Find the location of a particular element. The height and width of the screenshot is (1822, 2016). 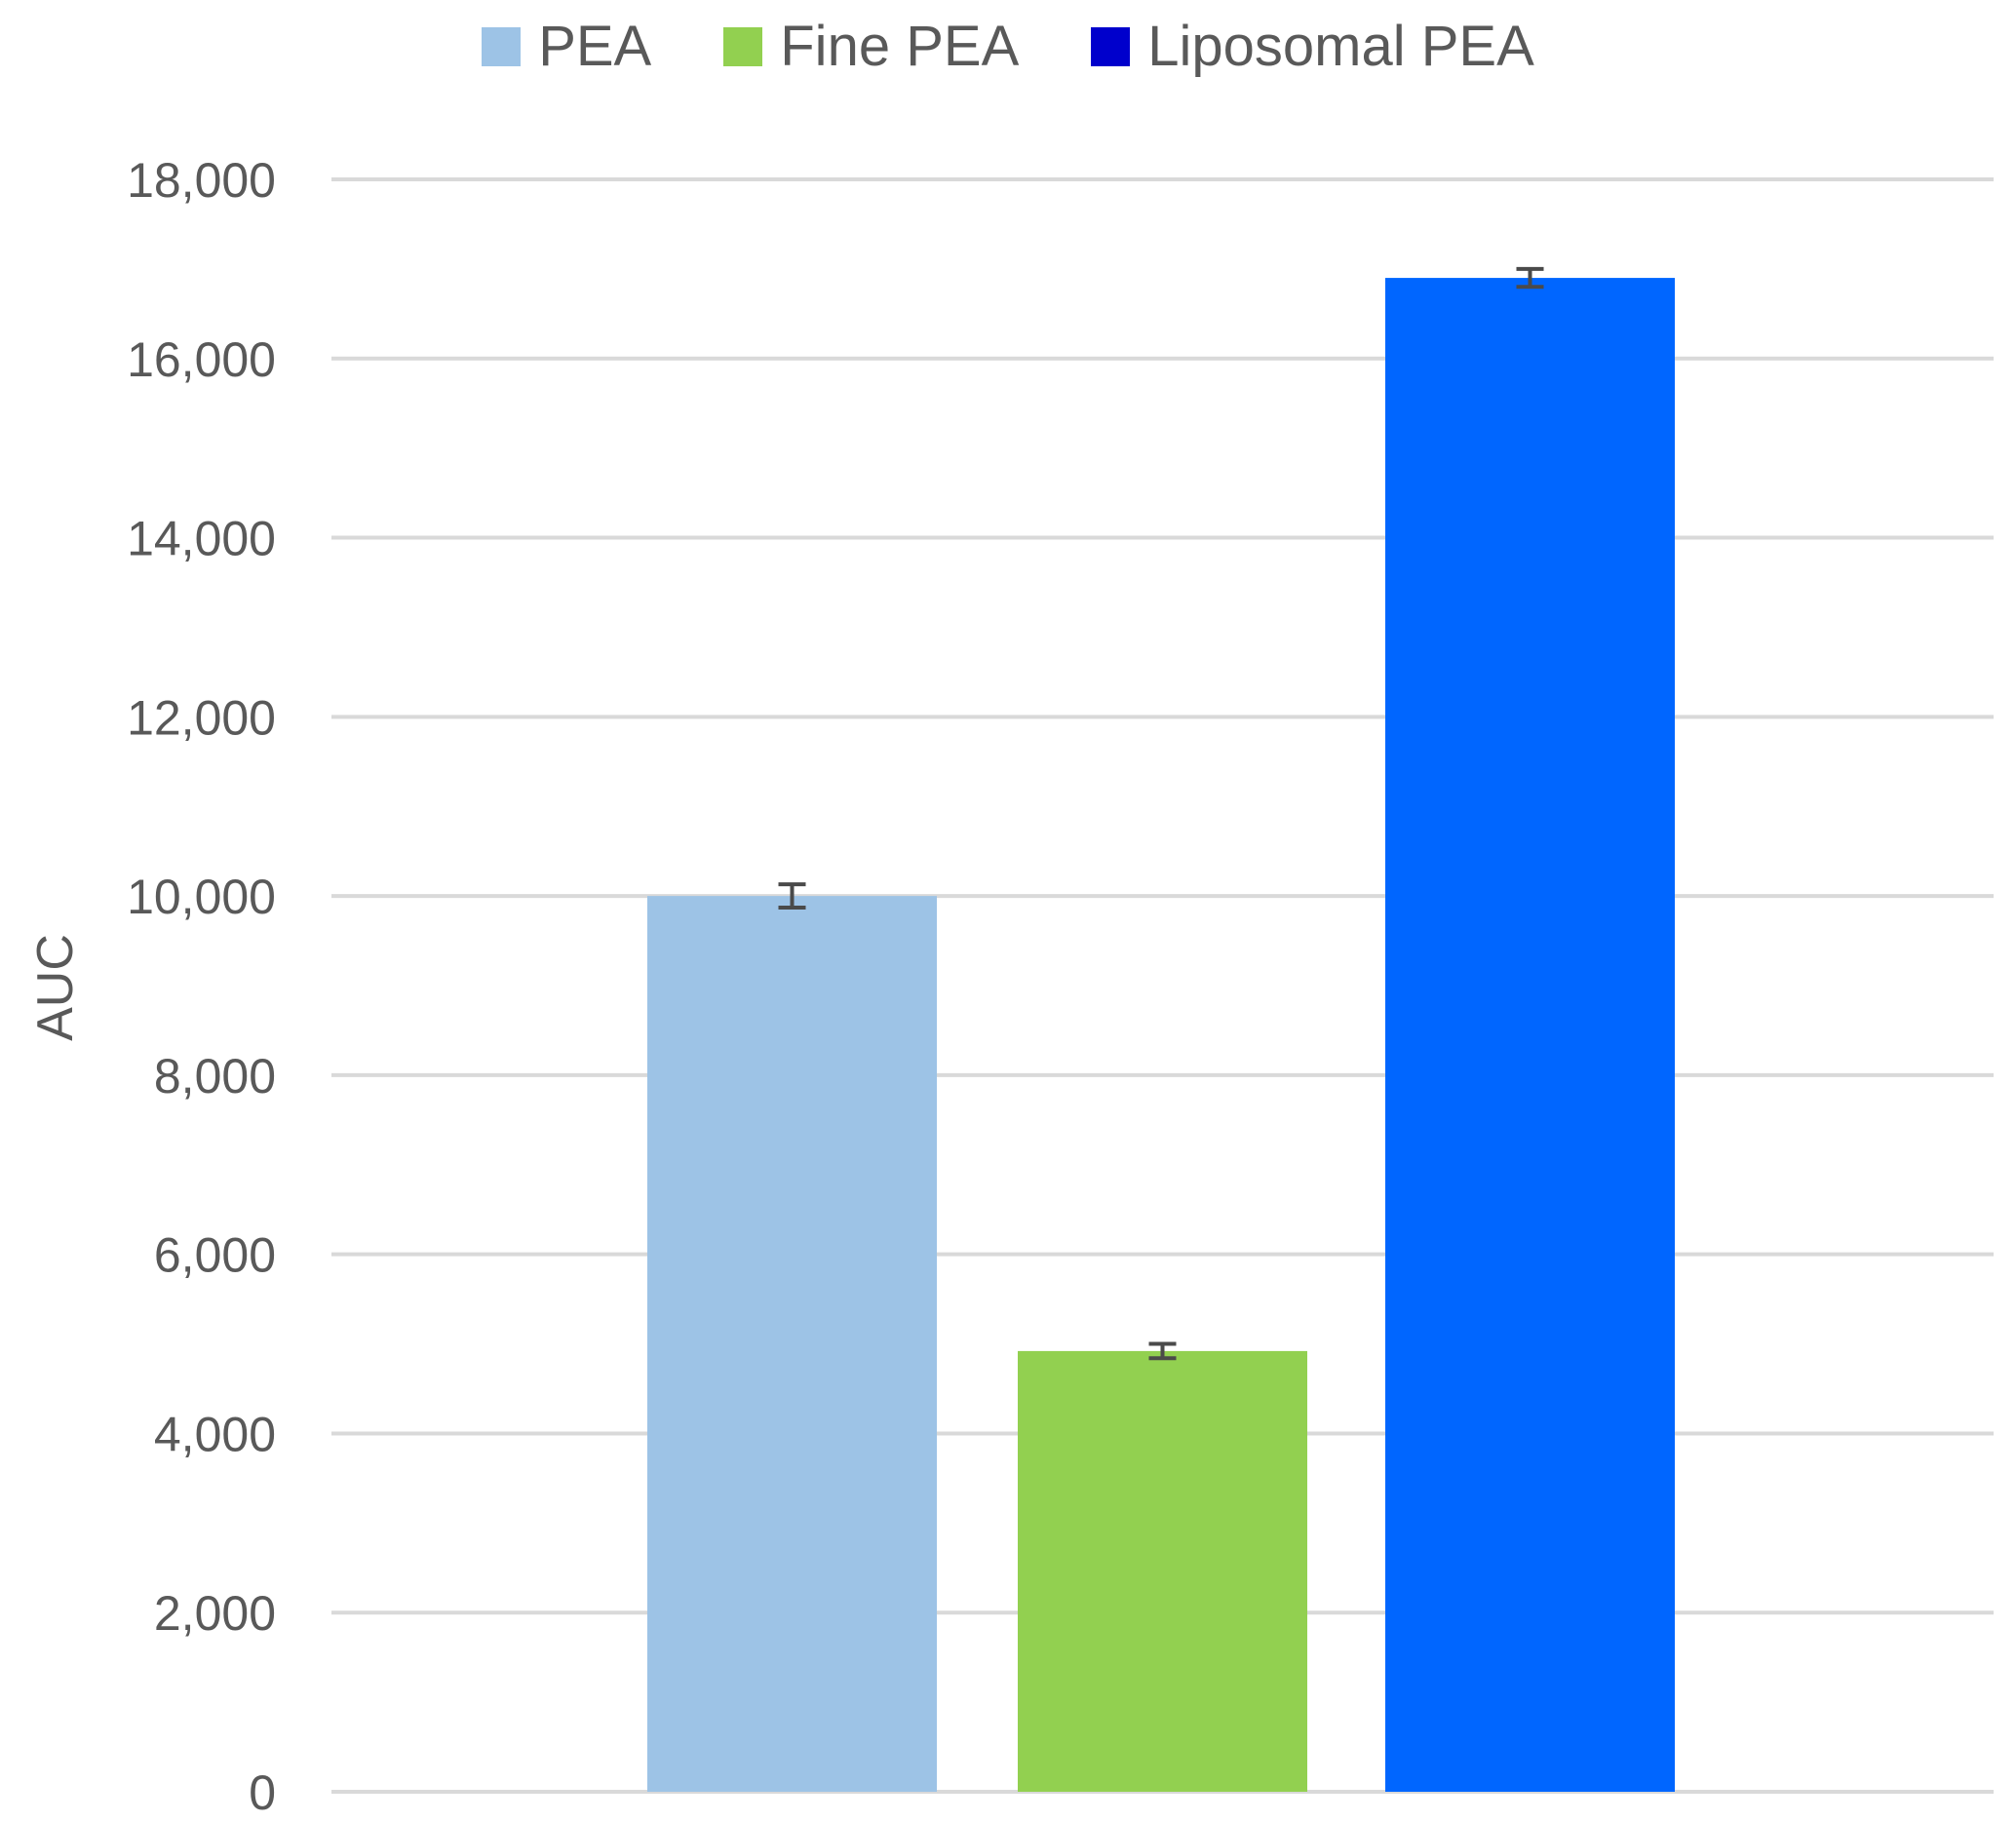

legend-swatch-liposomal-pea is located at coordinates (1111, 46).